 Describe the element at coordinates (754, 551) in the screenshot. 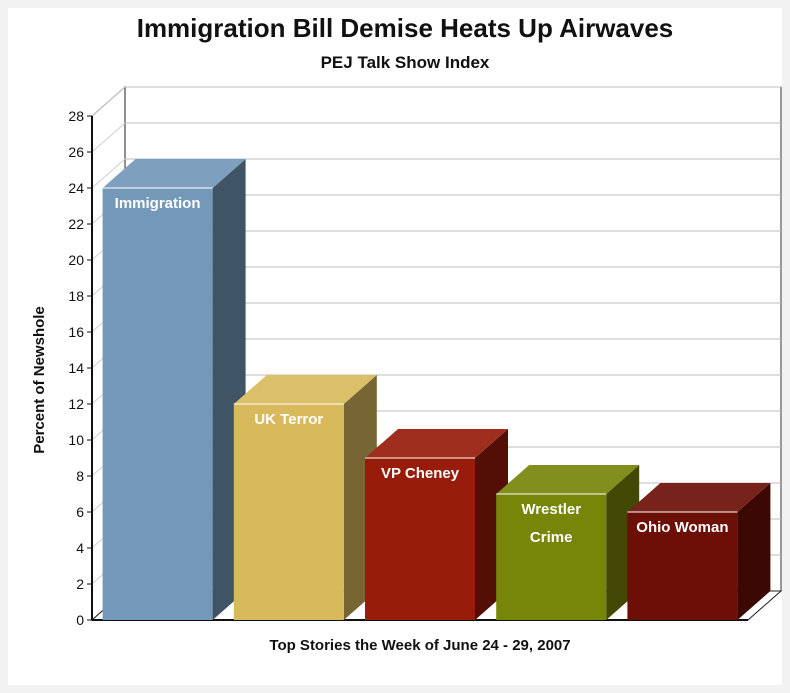

I see `bar-side` at that location.